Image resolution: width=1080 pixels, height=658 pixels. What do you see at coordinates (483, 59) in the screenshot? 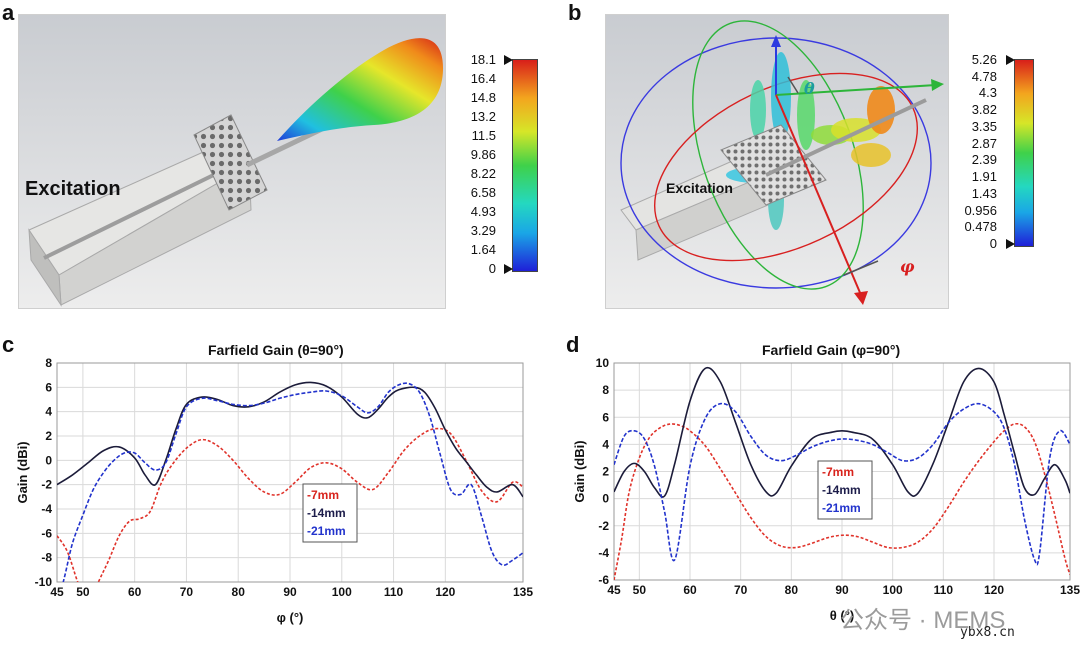
I see `colorbar-tick: 18.1` at bounding box center [483, 59].